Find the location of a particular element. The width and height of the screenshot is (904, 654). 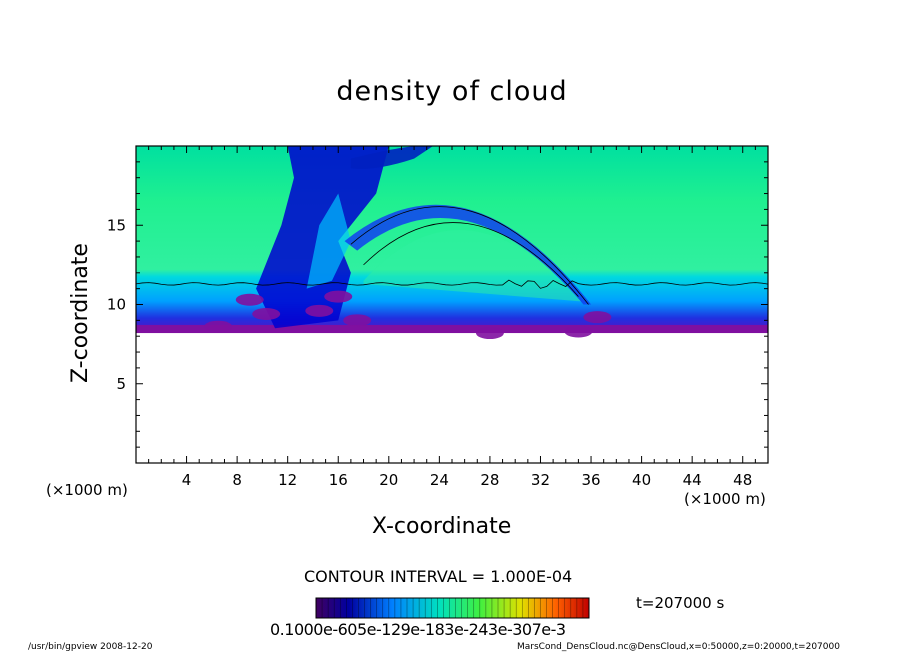

chart-title: density of cloud is located at coordinates (452, 91).